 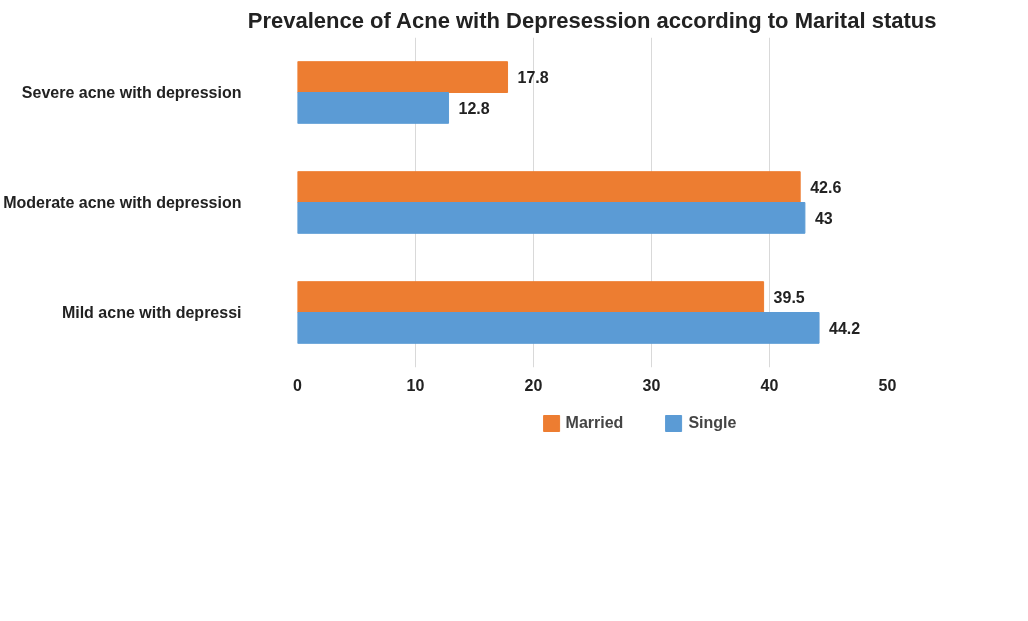 I want to click on y-tick-label: Mild acne with depressi, so click(x=151, y=312).